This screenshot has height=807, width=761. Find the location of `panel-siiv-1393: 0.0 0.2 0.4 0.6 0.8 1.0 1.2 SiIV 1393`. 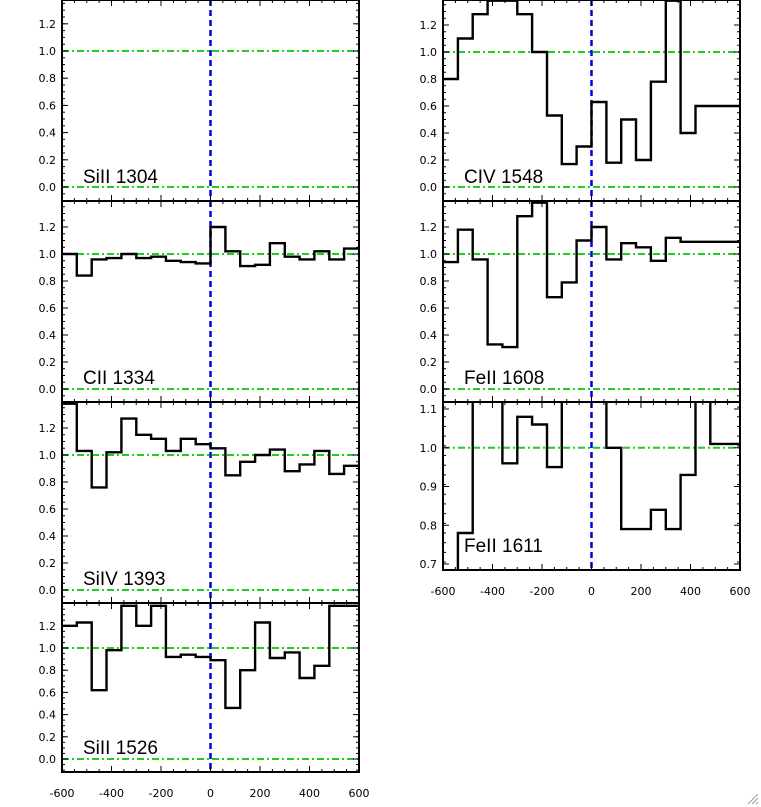

panel-siiv-1393: 0.0 0.2 0.4 0.6 0.8 1.0 1.2 SiIV 1393 is located at coordinates (199, 502).